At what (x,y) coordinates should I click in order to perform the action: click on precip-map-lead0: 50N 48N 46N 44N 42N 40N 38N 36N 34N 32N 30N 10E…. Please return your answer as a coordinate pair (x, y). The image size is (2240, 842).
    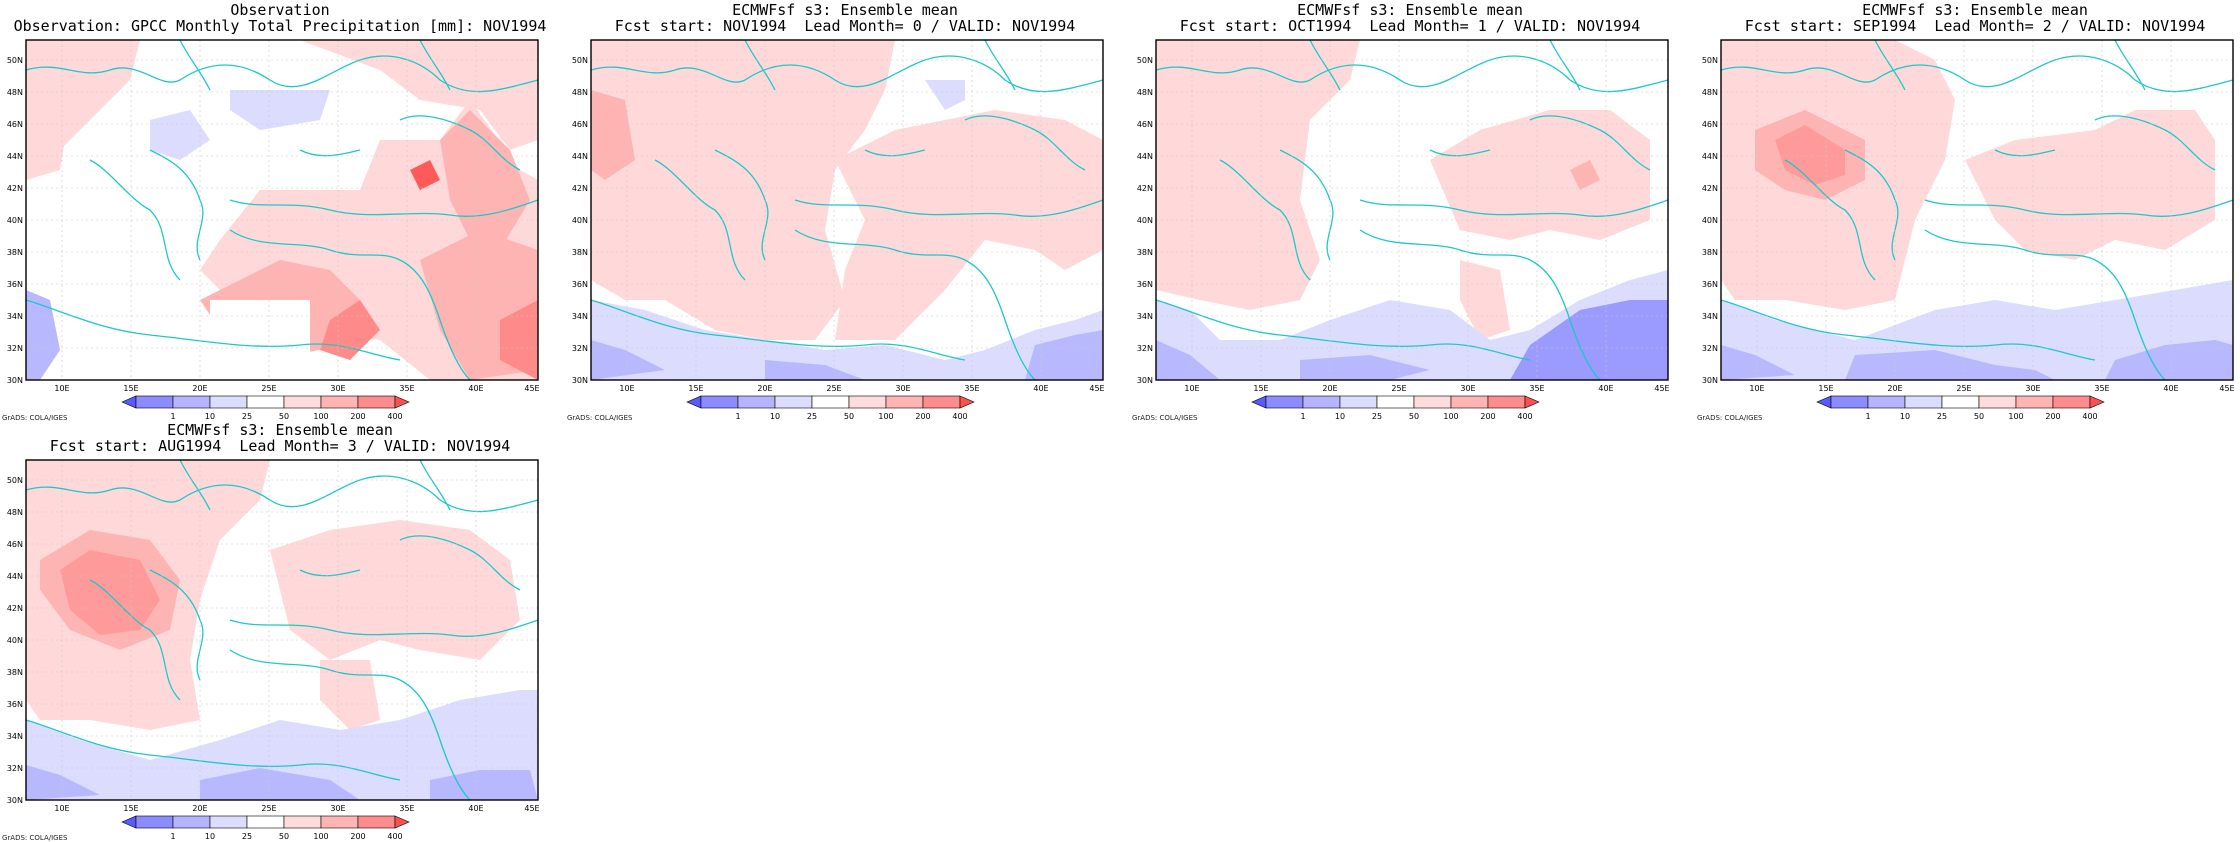
    Looking at the image, I should click on (838, 229).